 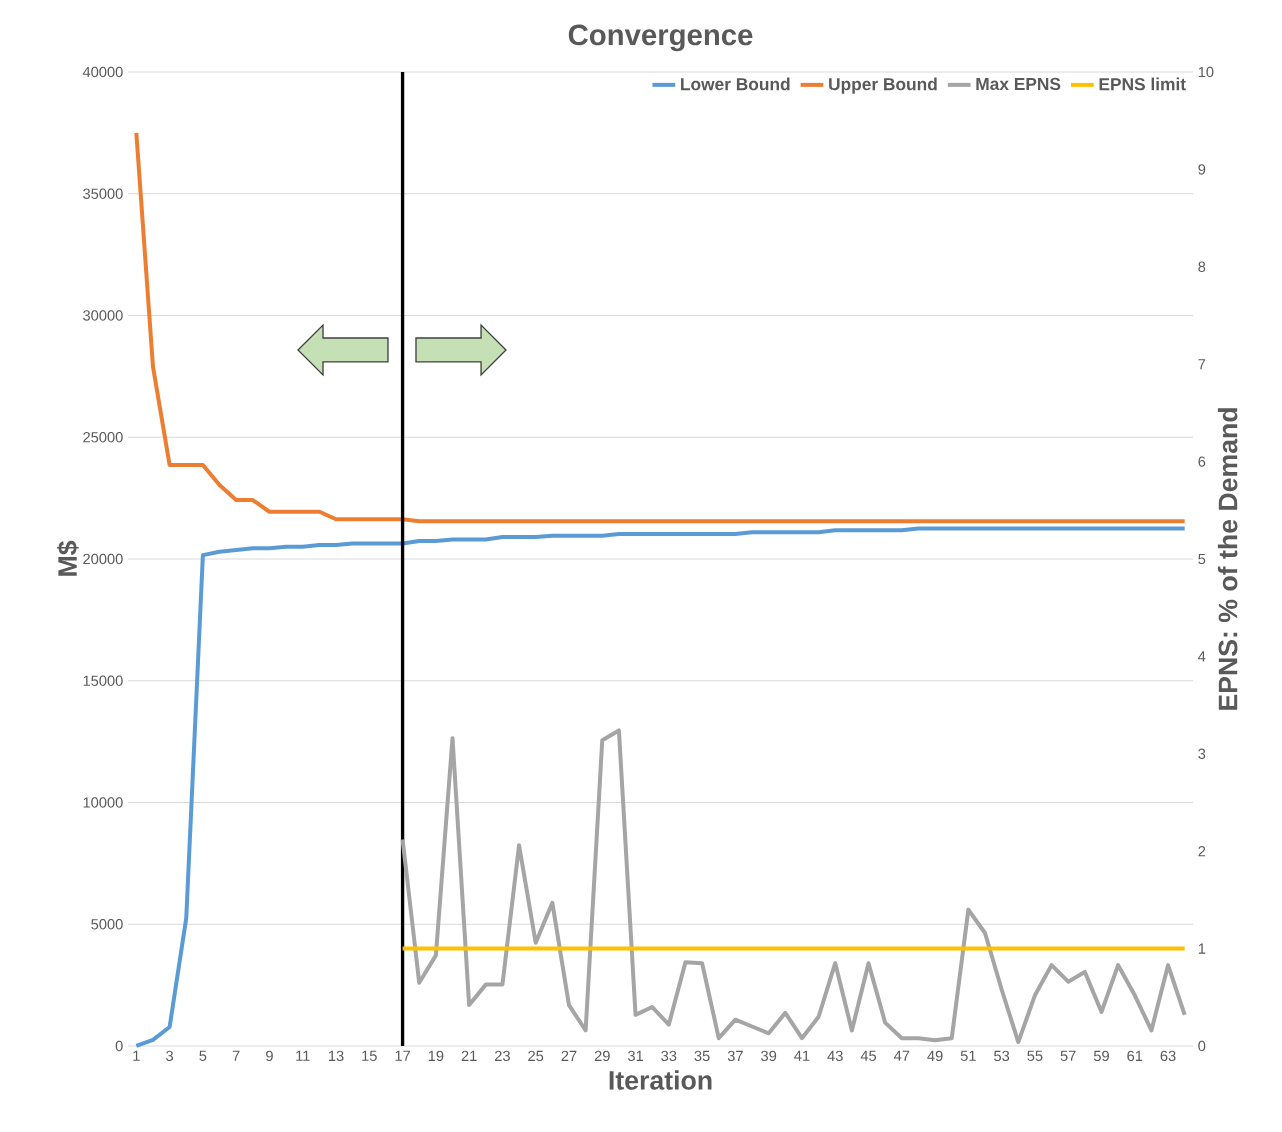 I want to click on x-tick-label: 29, so click(x=602, y=1056).